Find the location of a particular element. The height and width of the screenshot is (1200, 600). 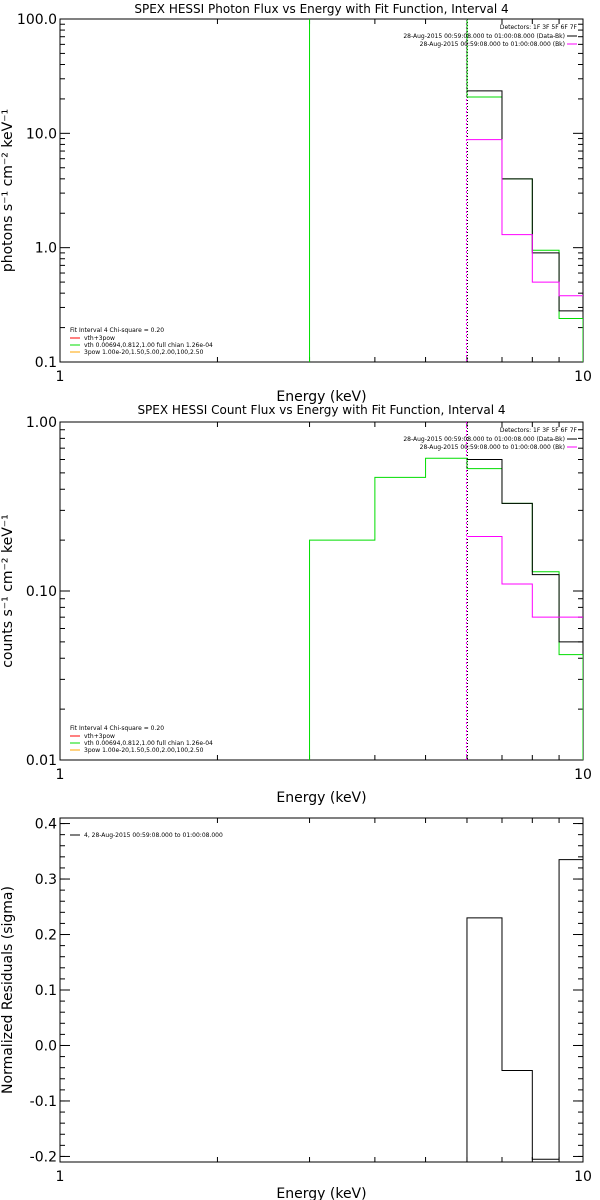

y-tick-label: -0.2 is located at coordinates (43, 1157).